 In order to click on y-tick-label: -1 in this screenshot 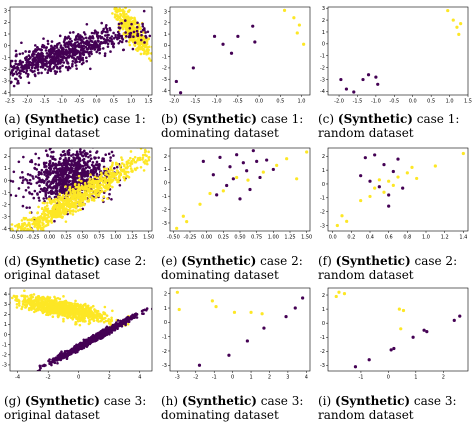, I will do `click(164, 57)`.